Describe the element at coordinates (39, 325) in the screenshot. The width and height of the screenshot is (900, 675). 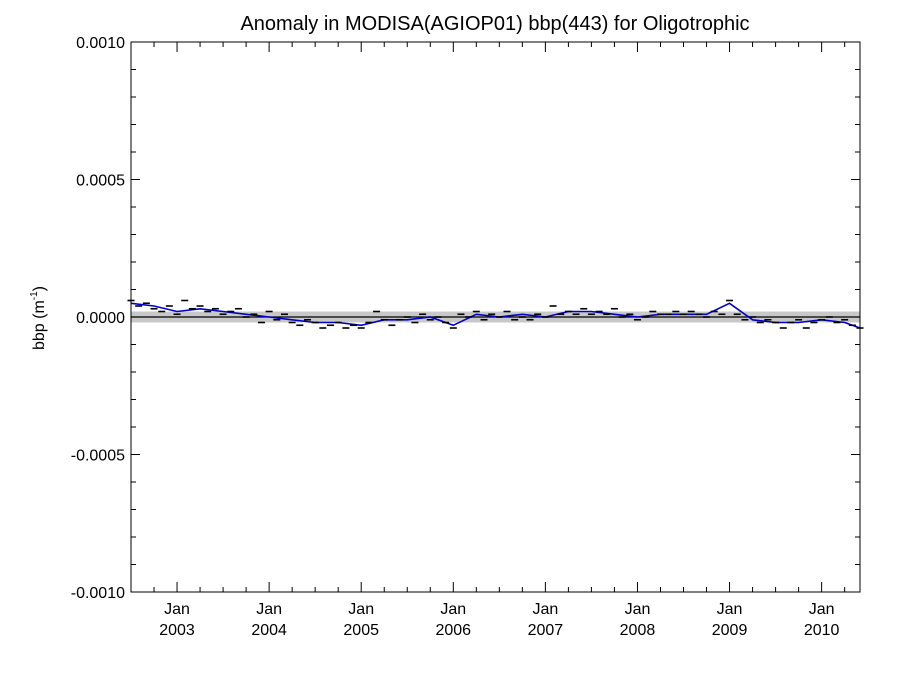
I see `y-axis-label-main: bbp (m` at that location.